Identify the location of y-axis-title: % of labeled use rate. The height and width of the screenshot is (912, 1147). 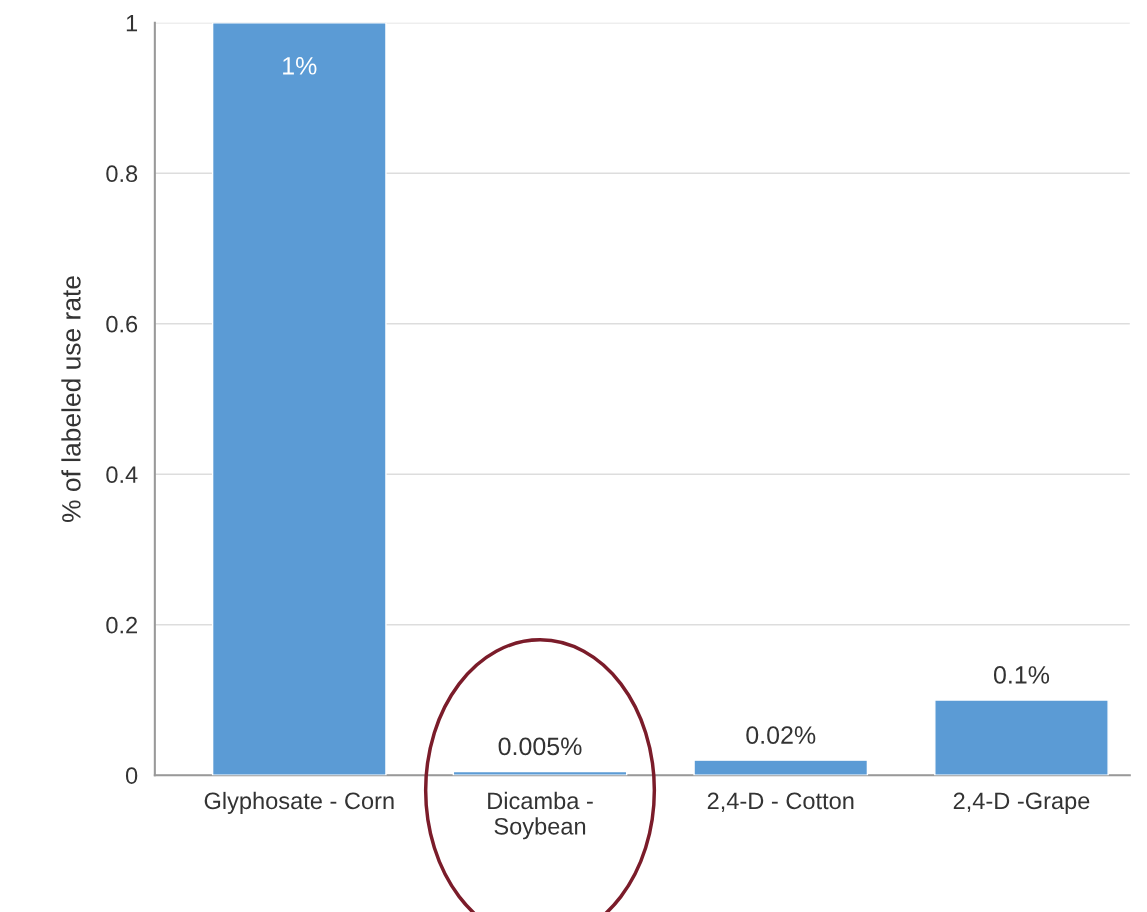
(71, 399).